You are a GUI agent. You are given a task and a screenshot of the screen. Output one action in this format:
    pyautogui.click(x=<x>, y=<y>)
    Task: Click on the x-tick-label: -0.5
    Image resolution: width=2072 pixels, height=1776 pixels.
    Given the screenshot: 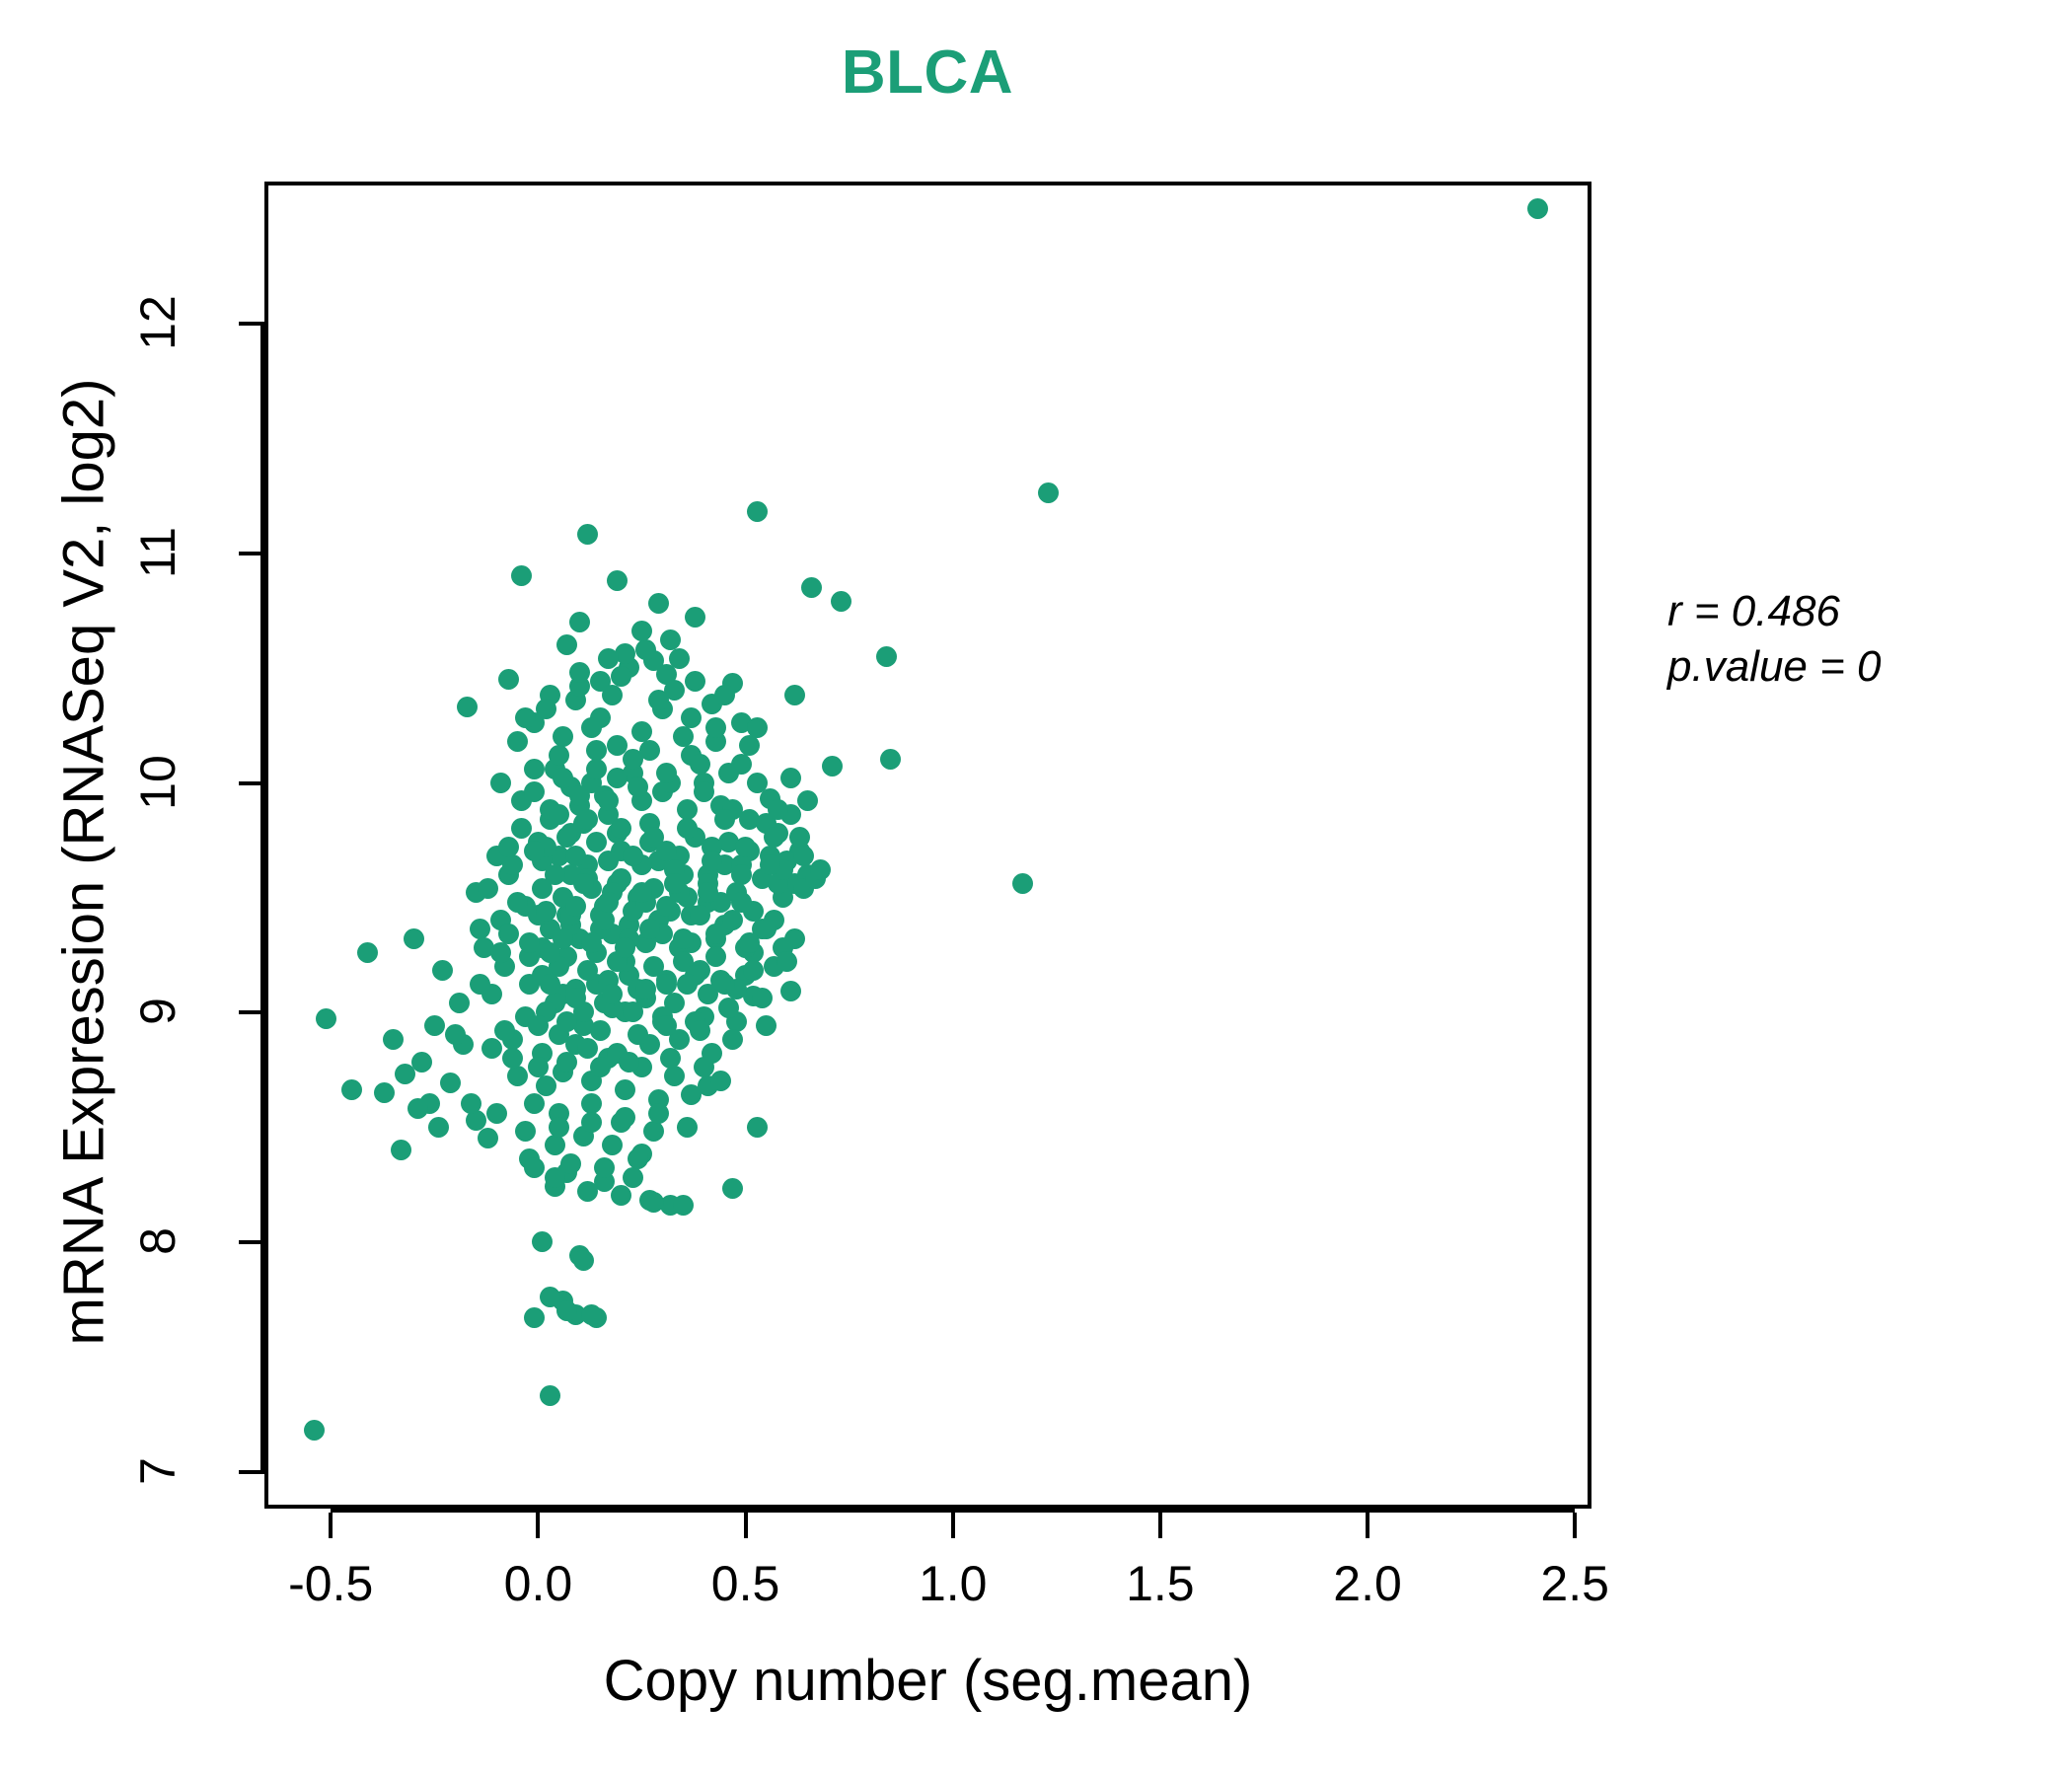 What is the action you would take?
    pyautogui.click(x=331, y=1584)
    